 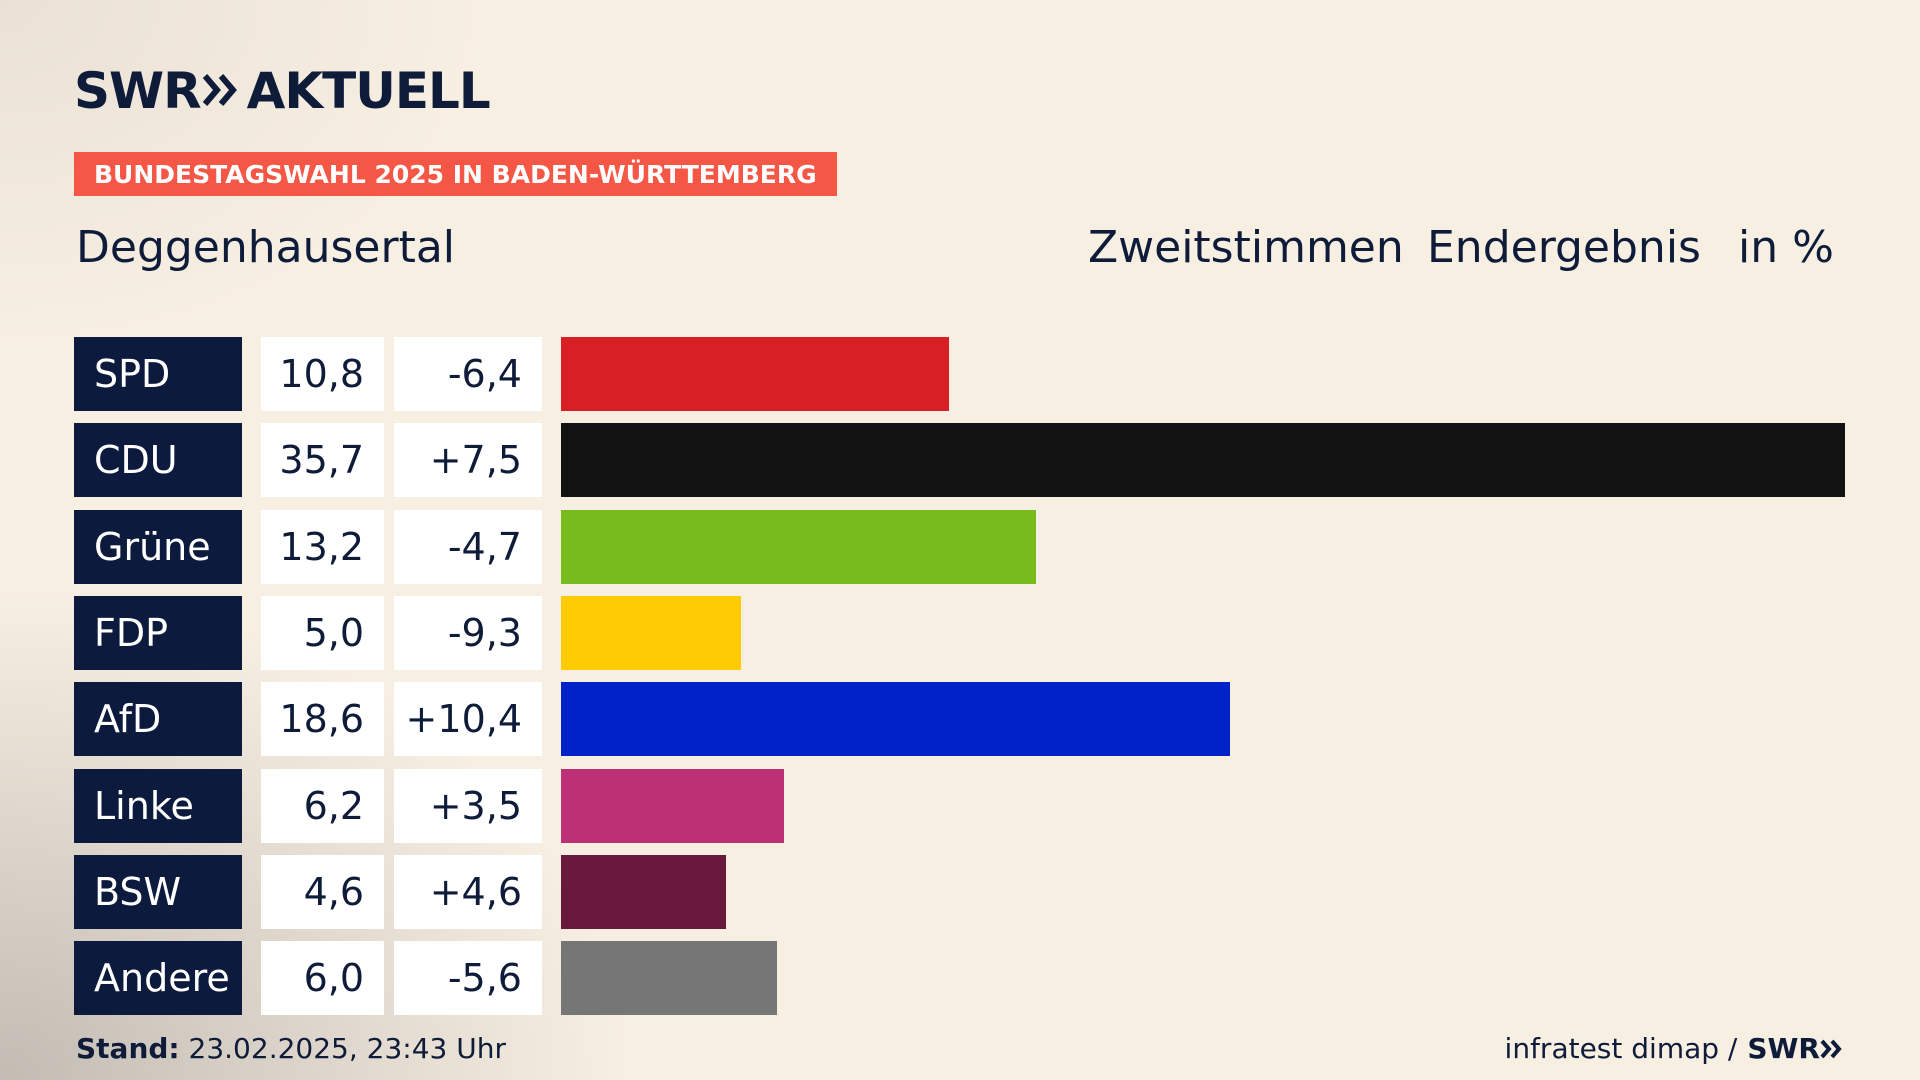 I want to click on party-value: 10,8, so click(x=322, y=374).